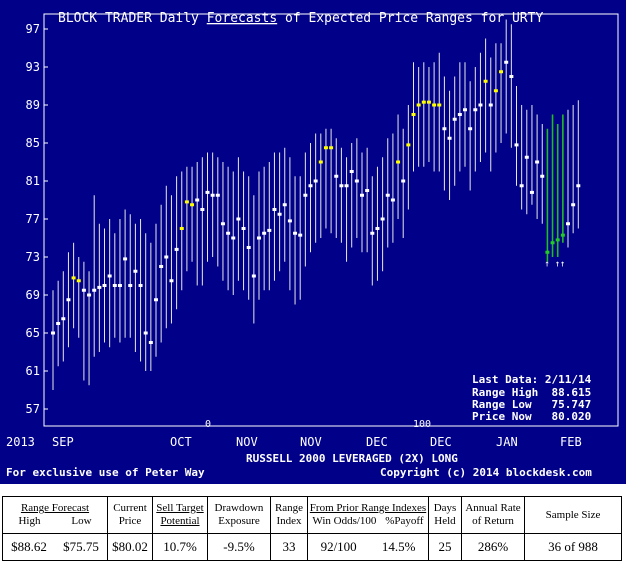 The width and height of the screenshot is (626, 568). I want to click on sell-target-link: Sell Target Potential, so click(180, 514).